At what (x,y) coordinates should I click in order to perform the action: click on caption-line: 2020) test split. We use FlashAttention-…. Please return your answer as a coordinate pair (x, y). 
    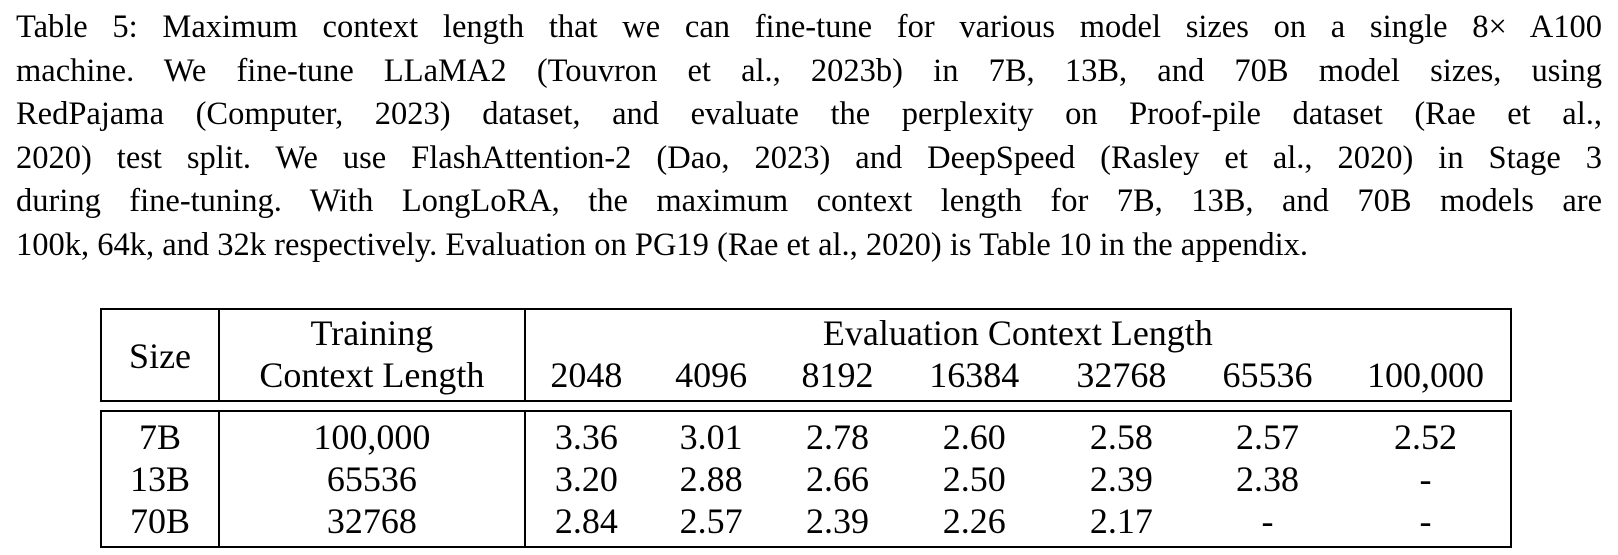
    Looking at the image, I should click on (809, 157).